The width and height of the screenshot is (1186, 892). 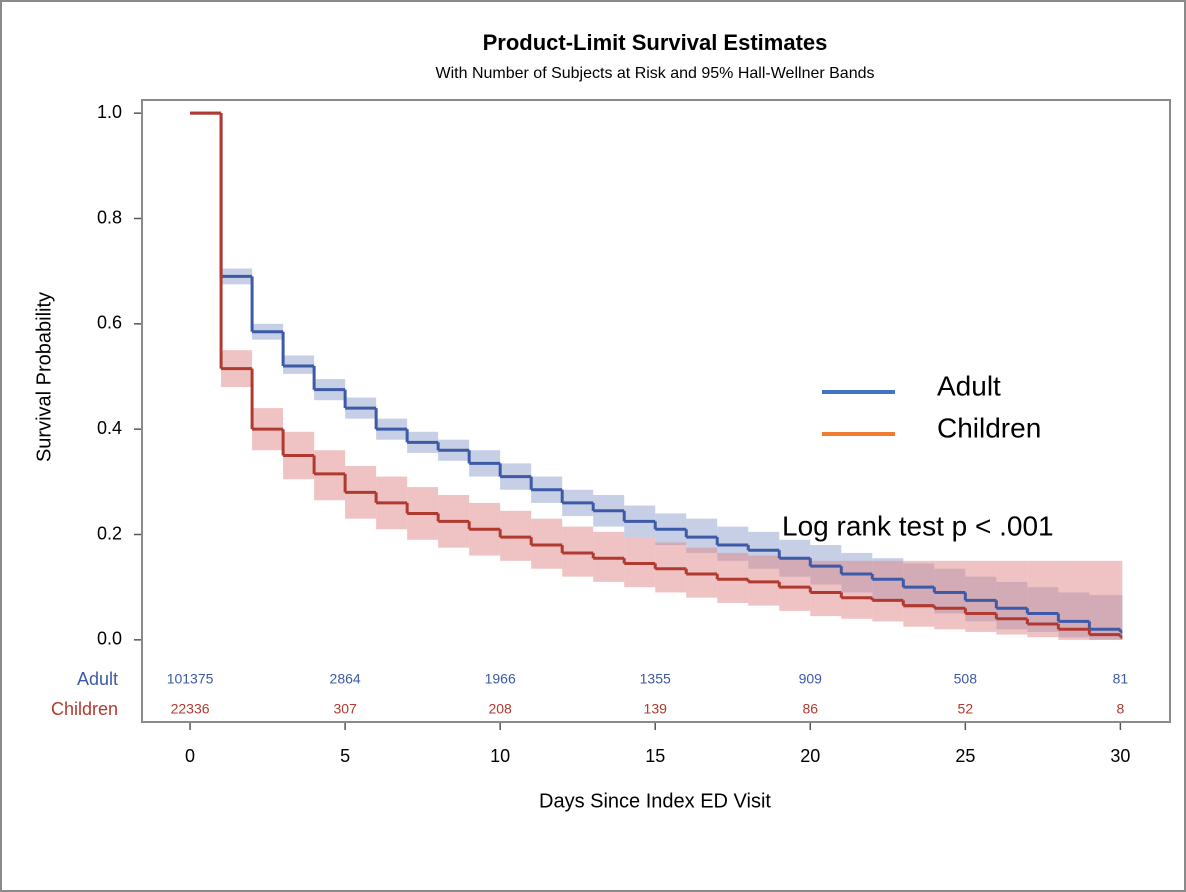 I want to click on y-tick-label: 0.4, so click(x=109, y=428).